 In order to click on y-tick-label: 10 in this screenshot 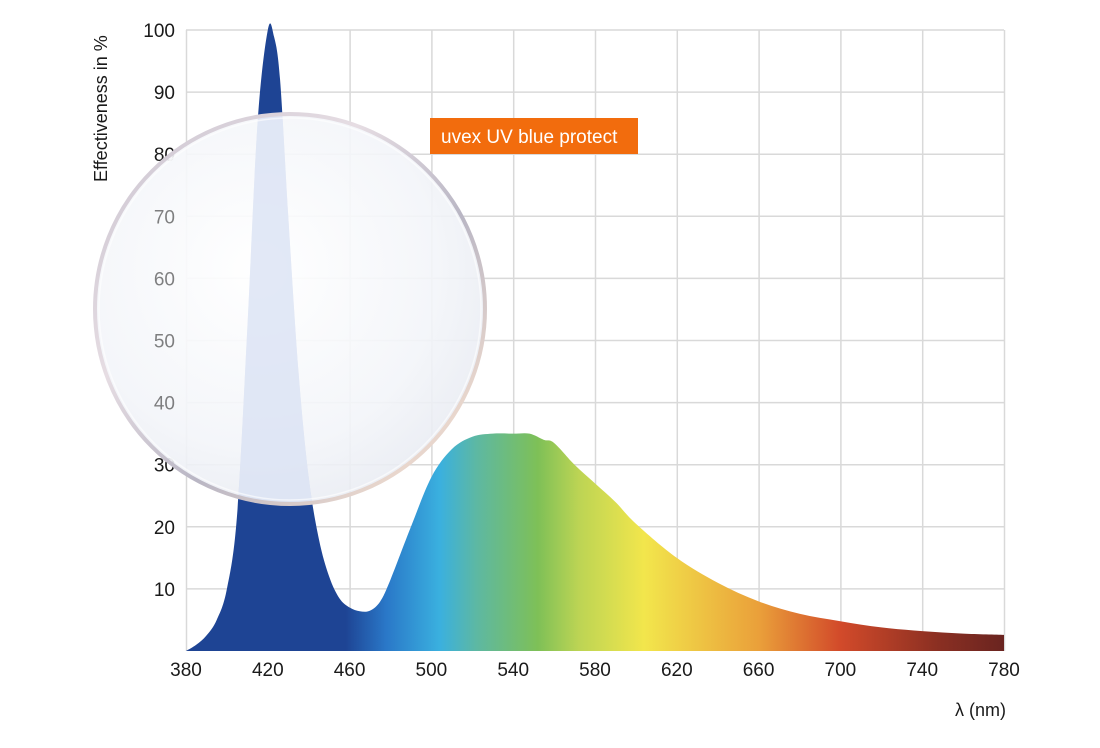, I will do `click(164, 590)`.